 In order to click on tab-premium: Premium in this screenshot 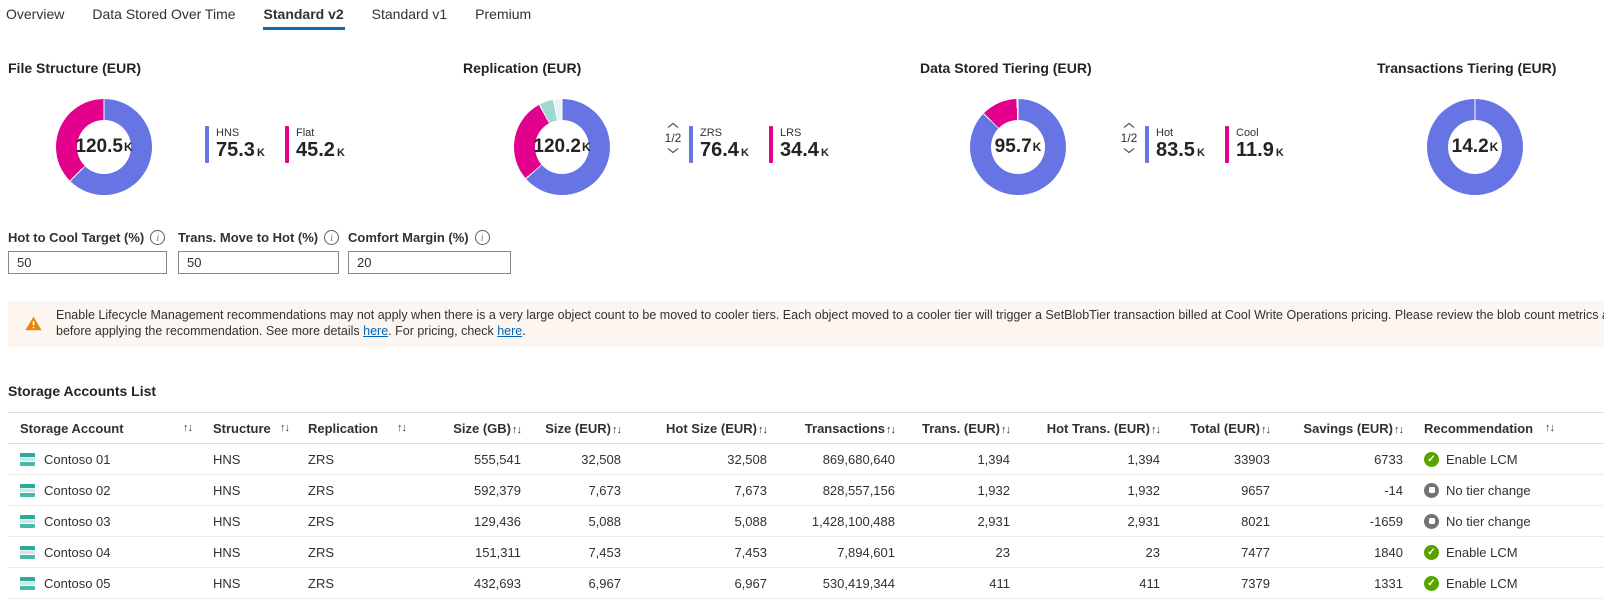, I will do `click(503, 14)`.